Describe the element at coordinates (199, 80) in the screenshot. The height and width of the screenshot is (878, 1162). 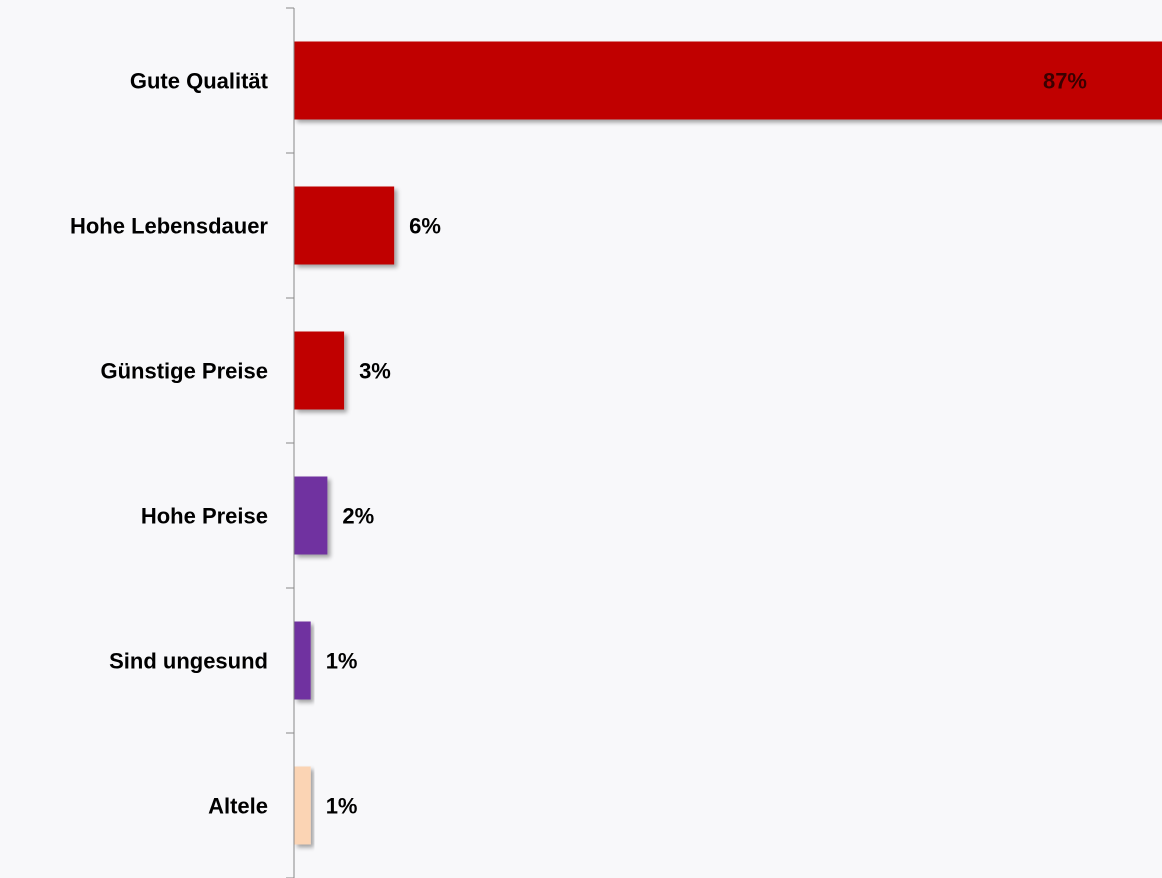
I see `y-tick-label: Gute Qualität` at that location.